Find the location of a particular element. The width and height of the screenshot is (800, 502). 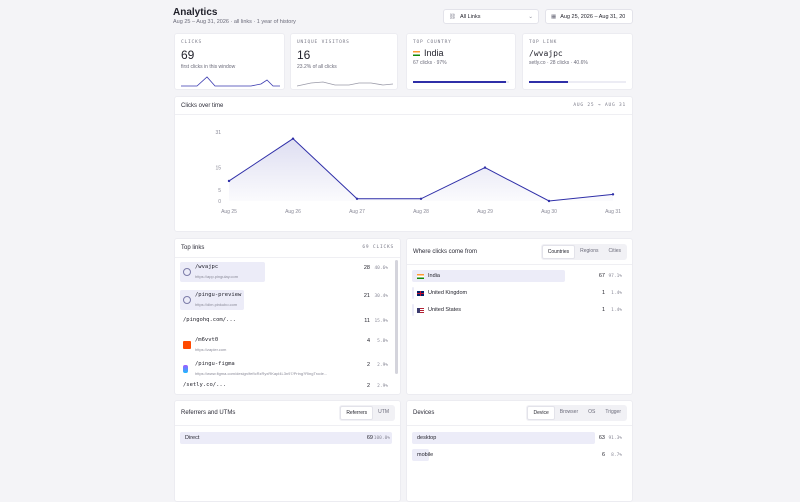

referrers-label-wrap: Direct is located at coordinates (189, 438).